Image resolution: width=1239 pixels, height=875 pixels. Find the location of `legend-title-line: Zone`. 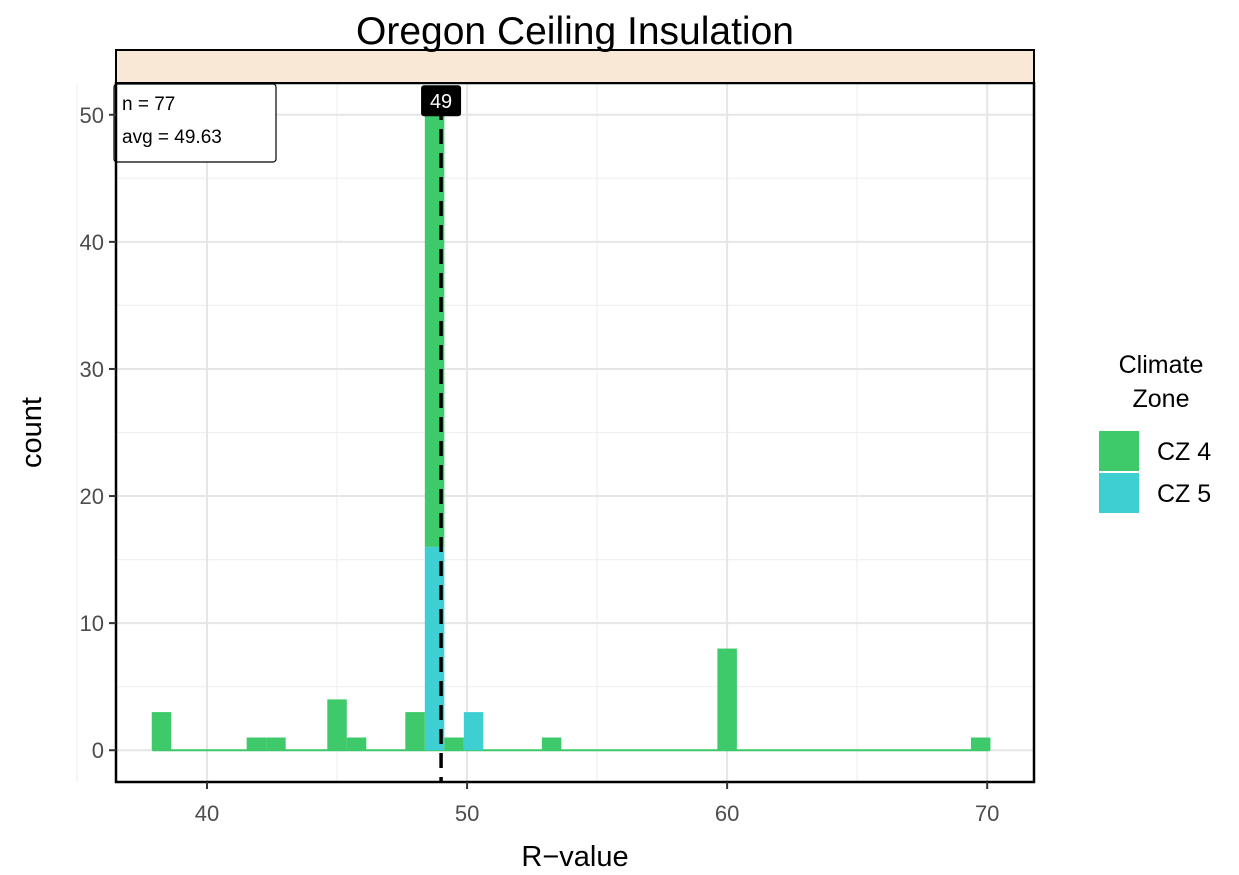

legend-title-line: Zone is located at coordinates (1161, 399).